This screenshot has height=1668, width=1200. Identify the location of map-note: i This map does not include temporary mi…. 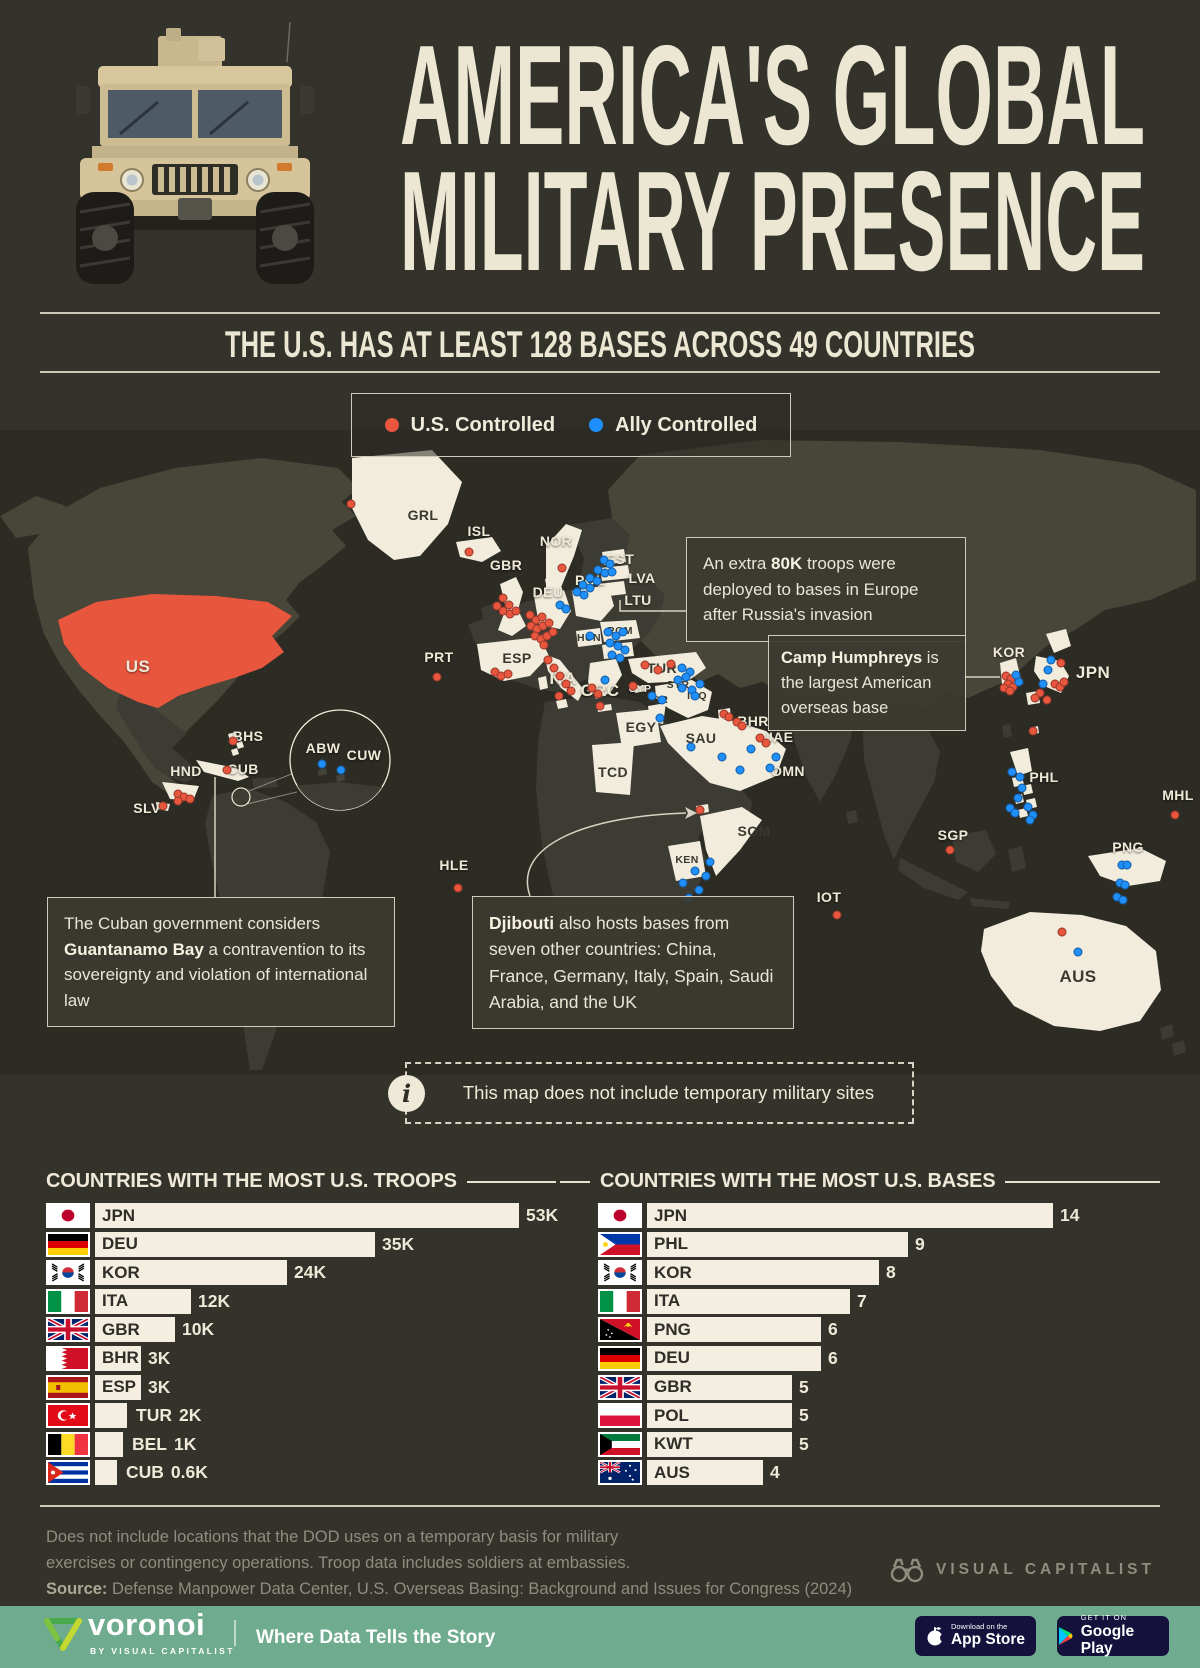
(651, 1093).